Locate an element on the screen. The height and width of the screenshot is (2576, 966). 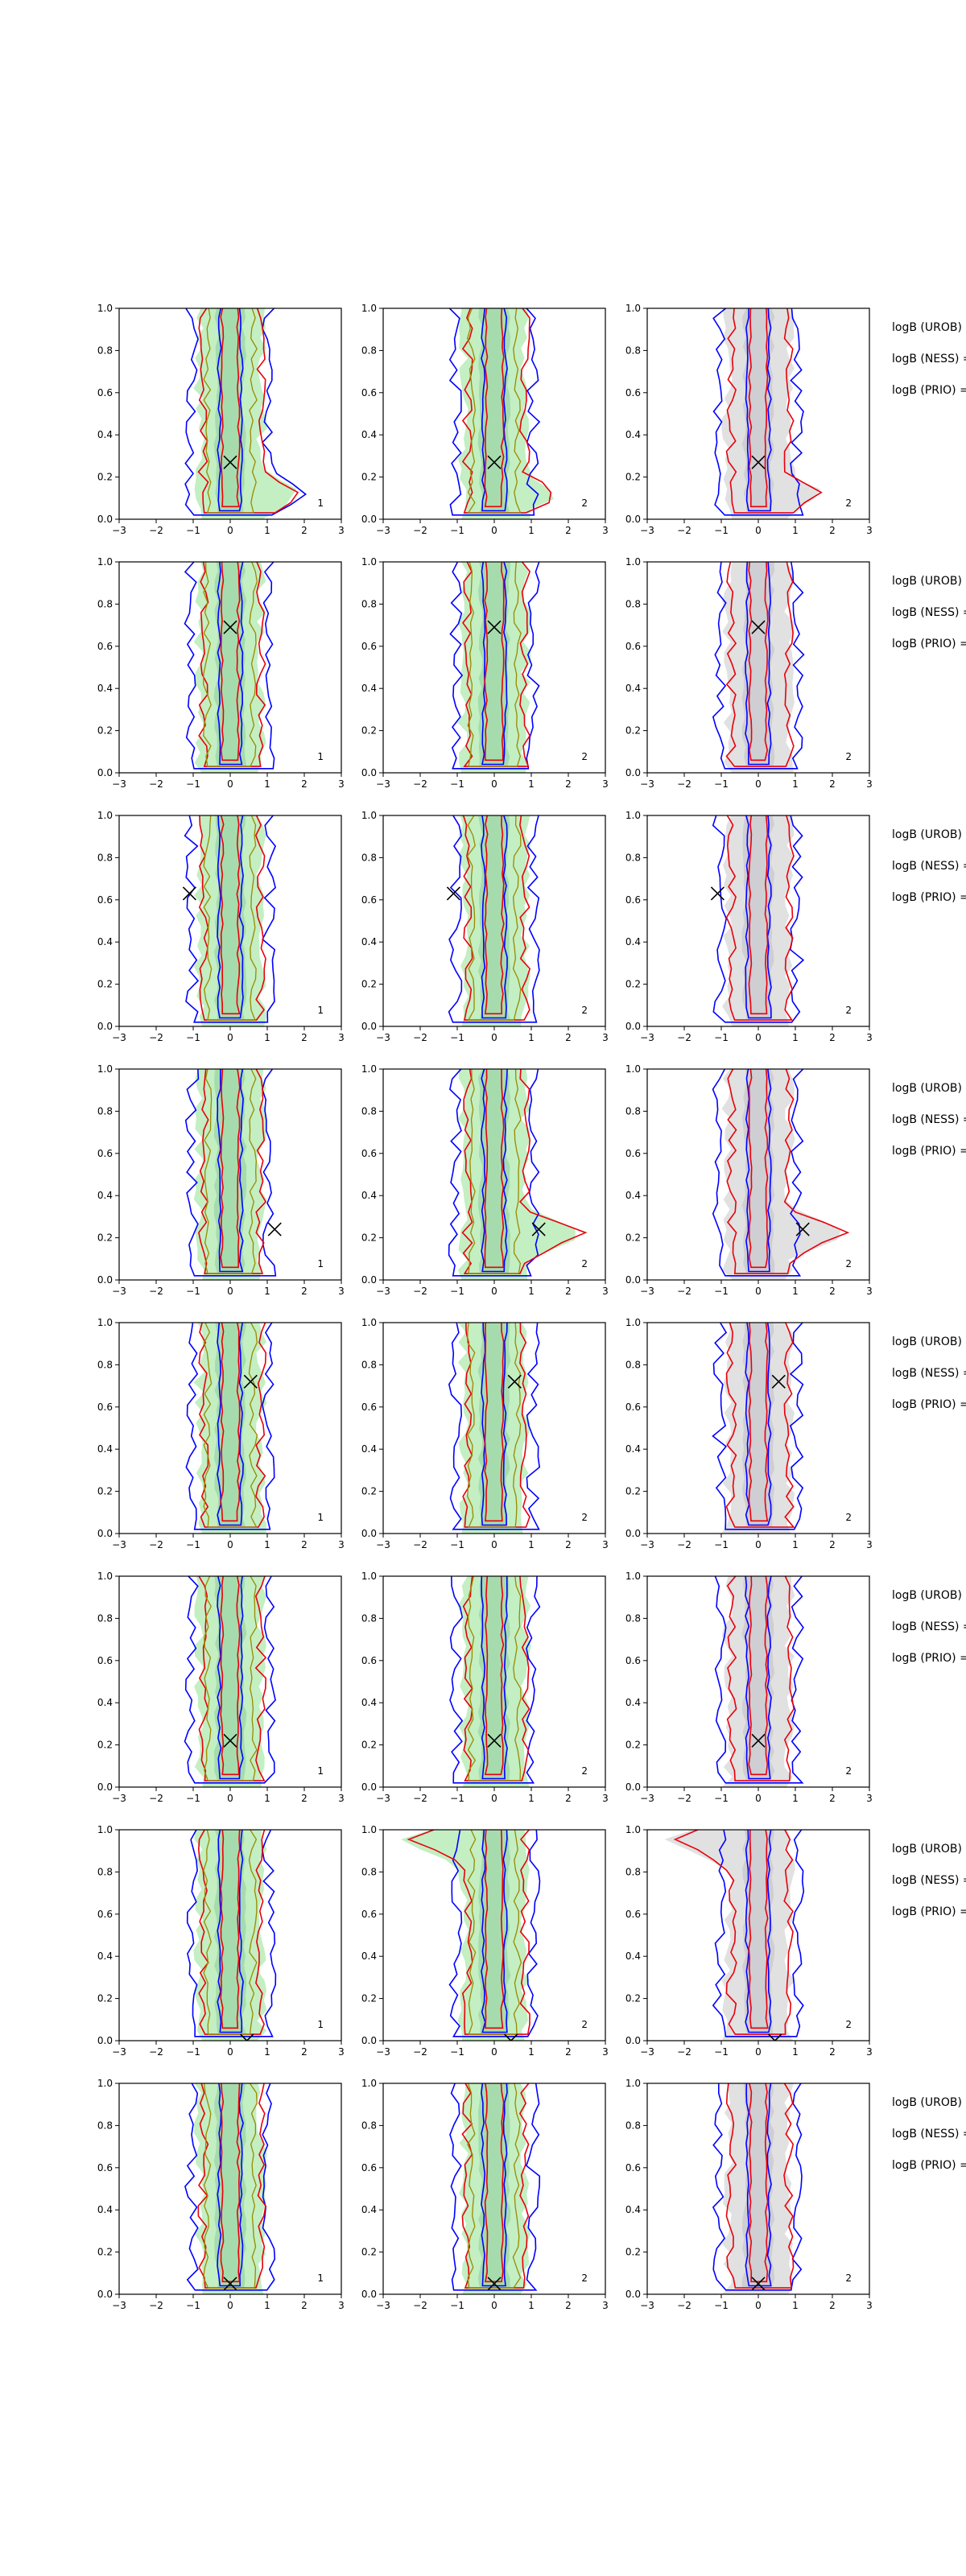
density-fill-outer is located at coordinates (781, 1174).